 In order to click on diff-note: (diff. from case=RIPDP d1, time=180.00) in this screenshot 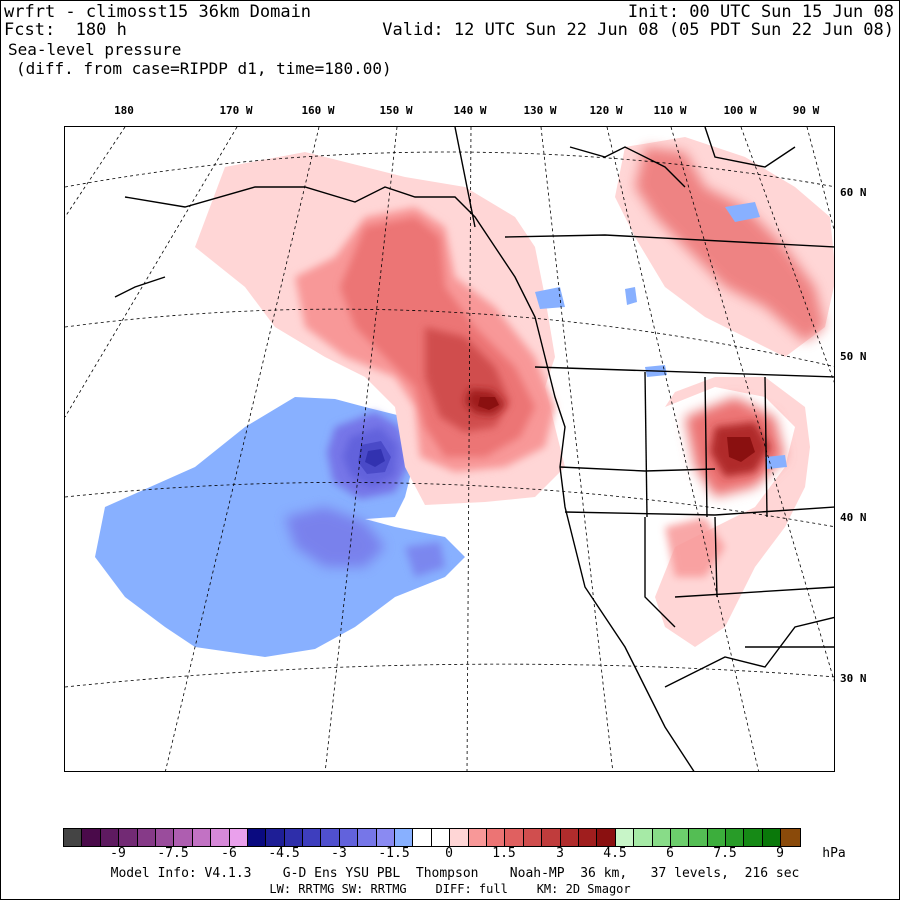, I will do `click(204, 68)`.